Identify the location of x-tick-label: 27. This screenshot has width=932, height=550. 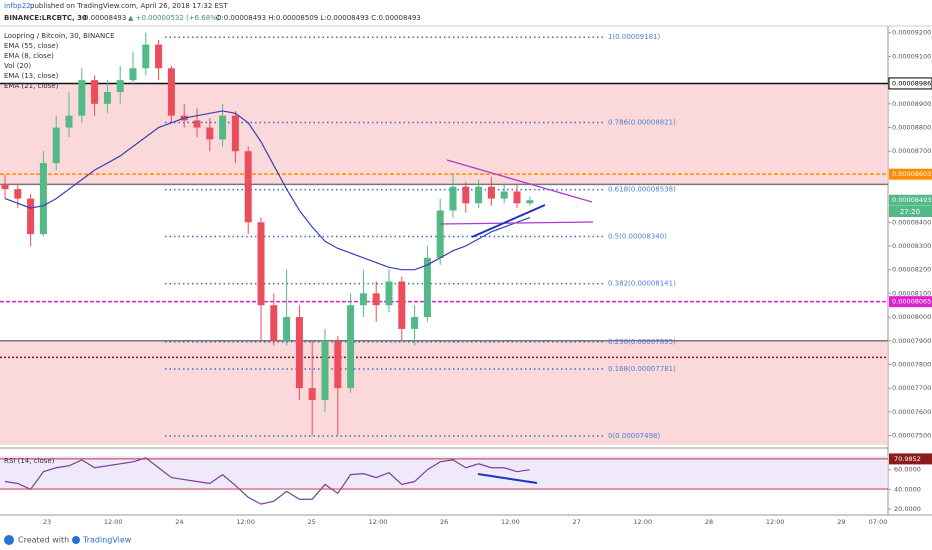
(576, 522).